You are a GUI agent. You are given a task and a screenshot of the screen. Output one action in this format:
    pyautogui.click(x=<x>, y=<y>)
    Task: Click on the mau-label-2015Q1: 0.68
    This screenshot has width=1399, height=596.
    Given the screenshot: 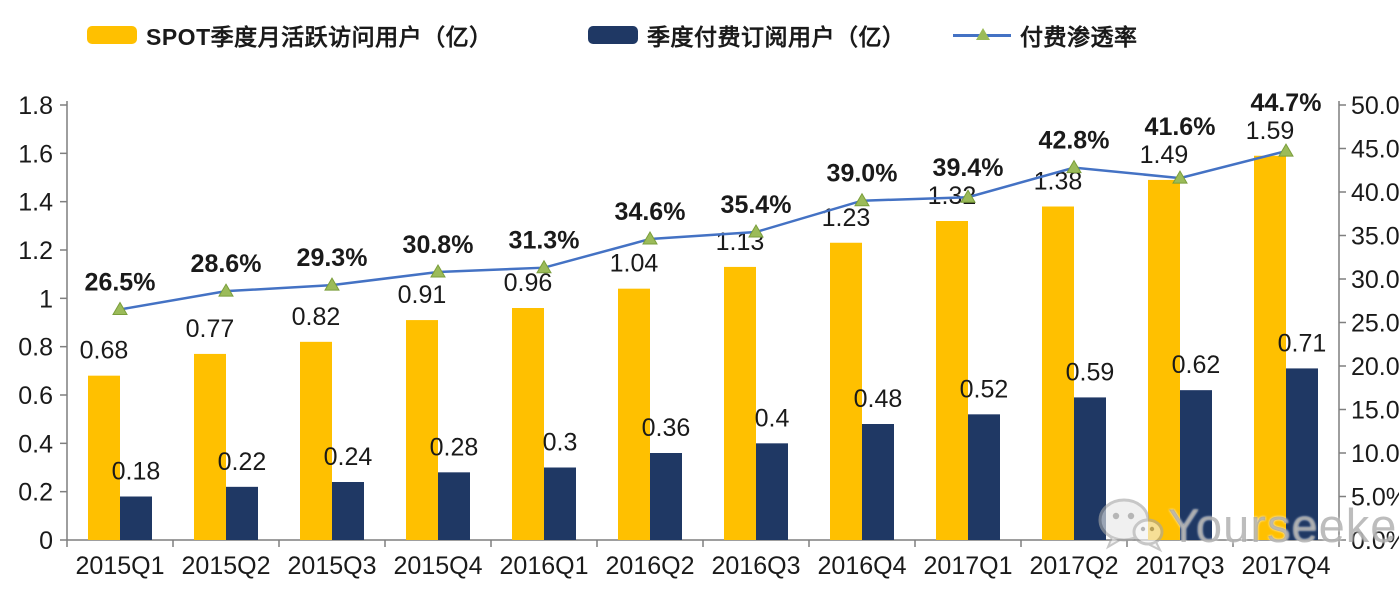 What is the action you would take?
    pyautogui.click(x=104, y=351)
    